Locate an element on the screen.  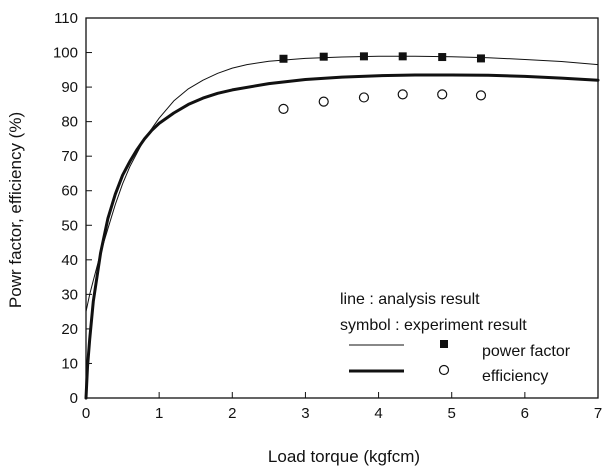
legend-entry-efficiency: efficiency is located at coordinates (515, 376).